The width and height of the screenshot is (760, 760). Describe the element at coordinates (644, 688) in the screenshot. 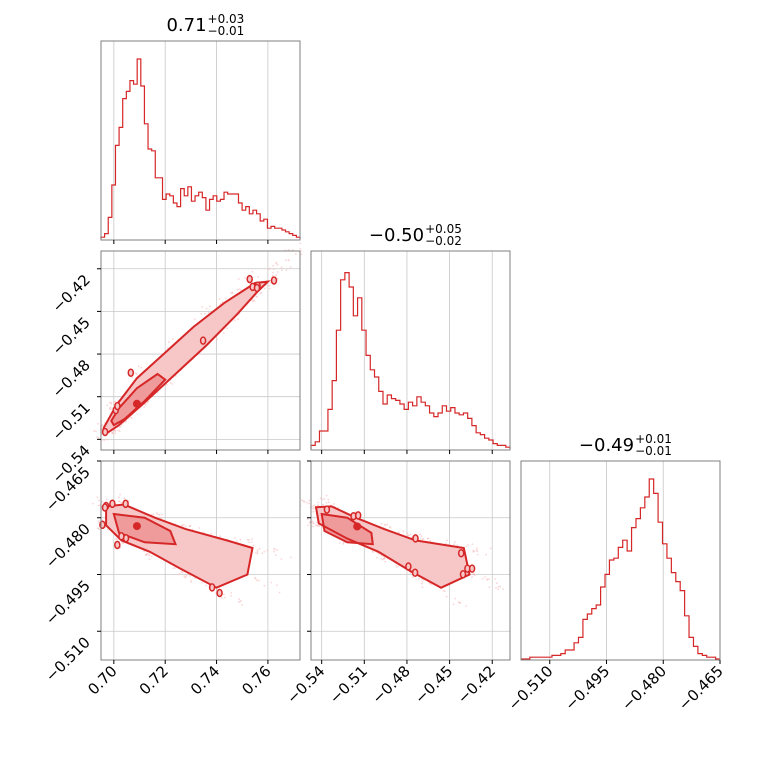

I see `xtick-label: −0.480` at that location.